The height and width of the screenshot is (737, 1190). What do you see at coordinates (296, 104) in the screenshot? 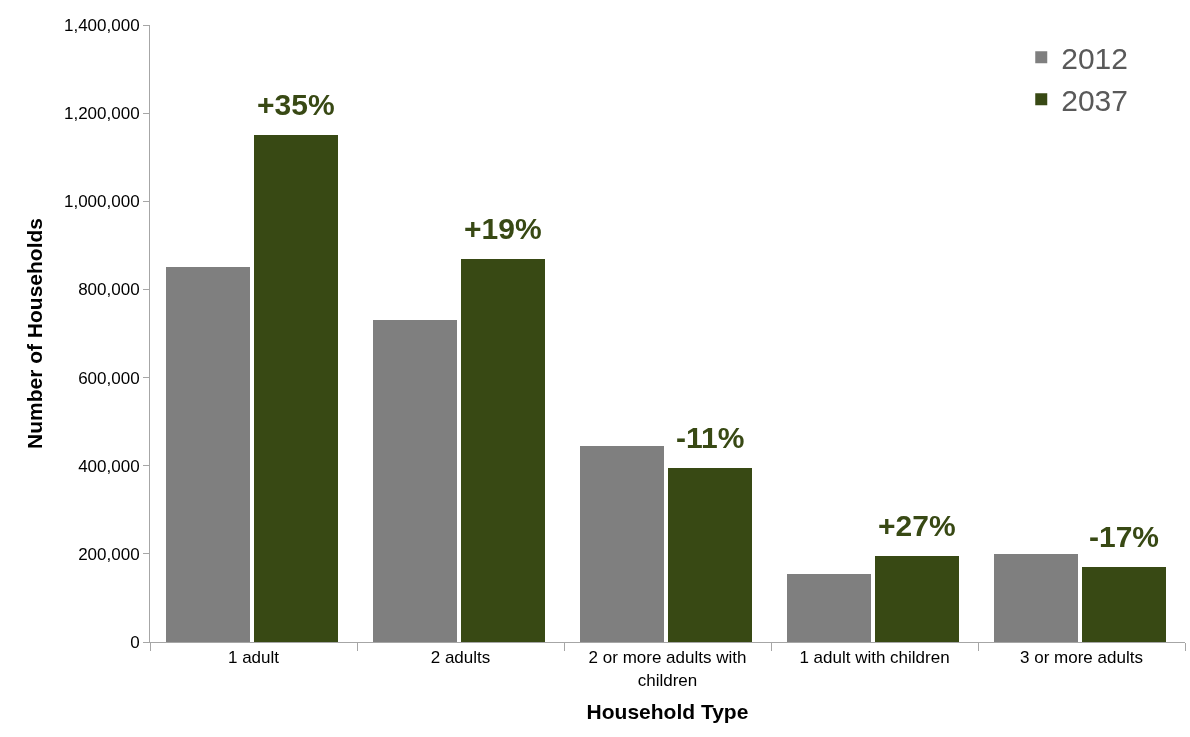
I see `annotation: +35%` at bounding box center [296, 104].